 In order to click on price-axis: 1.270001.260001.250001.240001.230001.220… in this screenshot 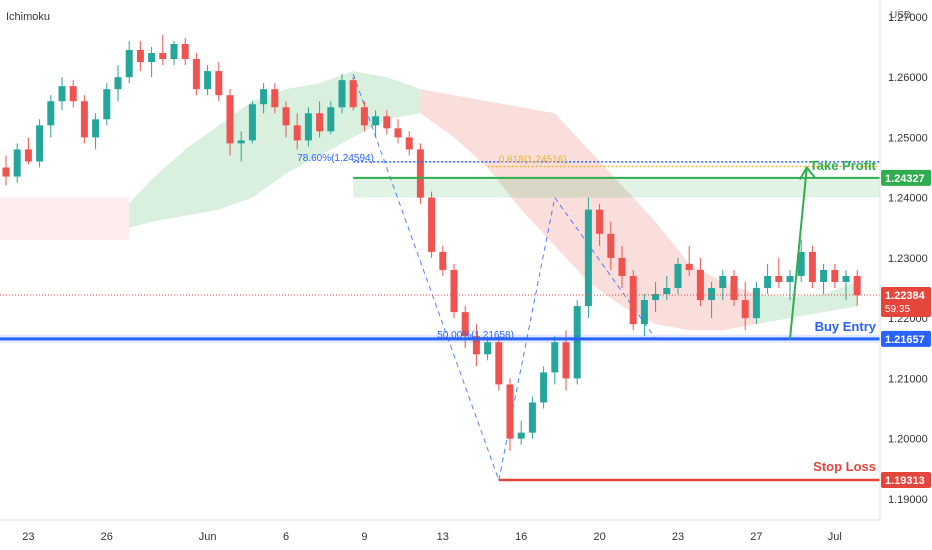, I will do `click(908, 259)`.